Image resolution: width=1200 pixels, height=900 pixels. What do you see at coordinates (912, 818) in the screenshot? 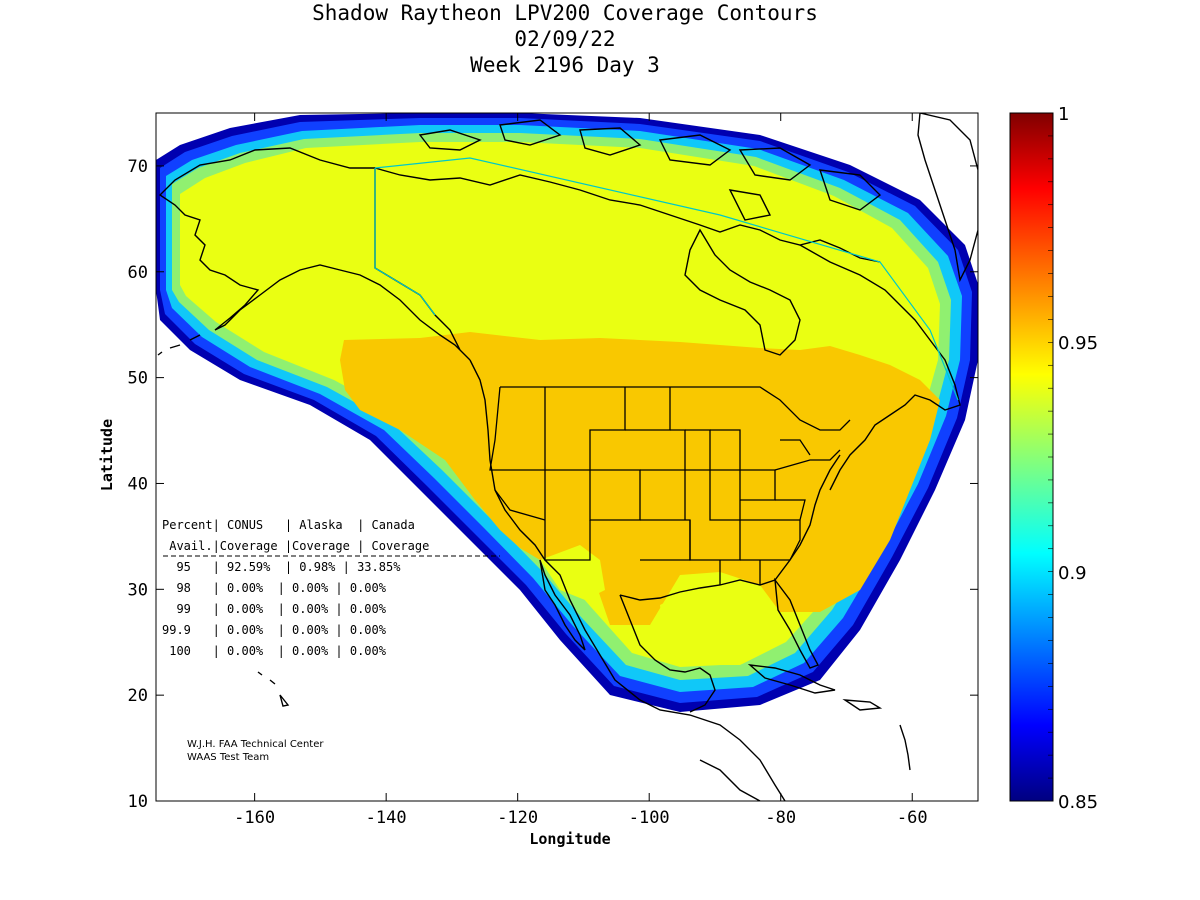
I see `x-tick-label: -60` at bounding box center [912, 818].